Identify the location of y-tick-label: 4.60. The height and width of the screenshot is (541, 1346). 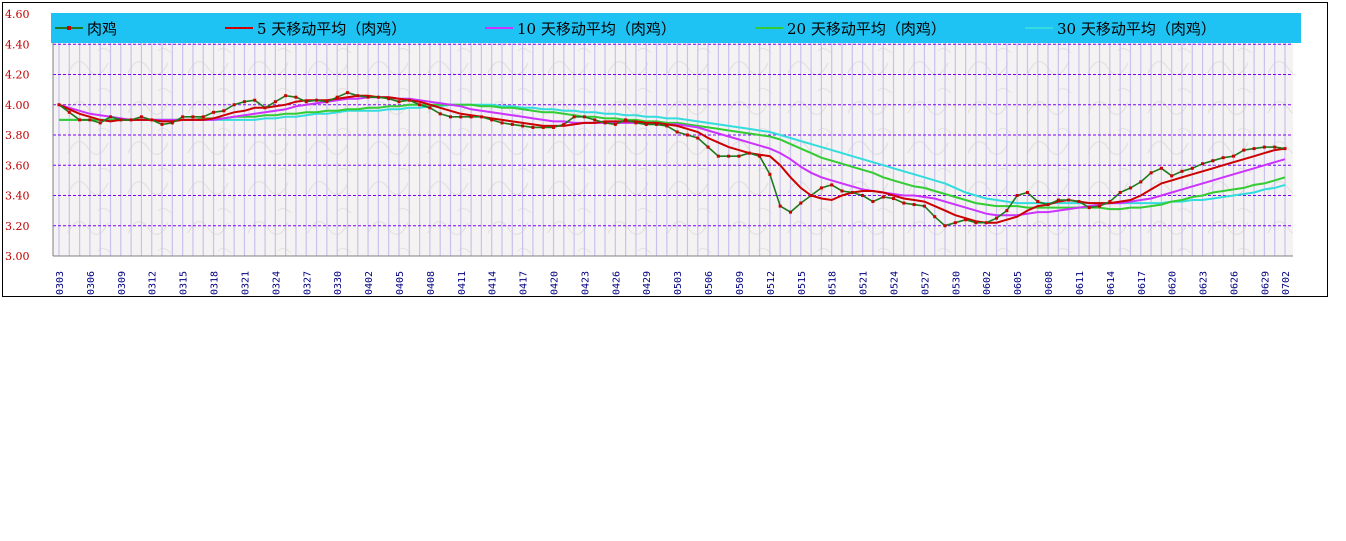
(17, 14).